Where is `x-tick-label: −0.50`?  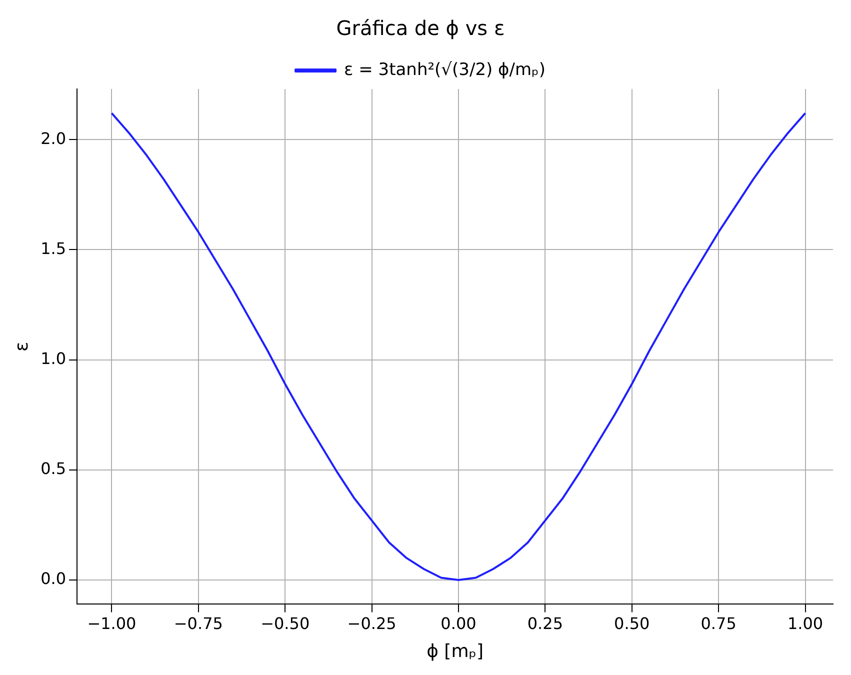 x-tick-label: −0.50 is located at coordinates (285, 623).